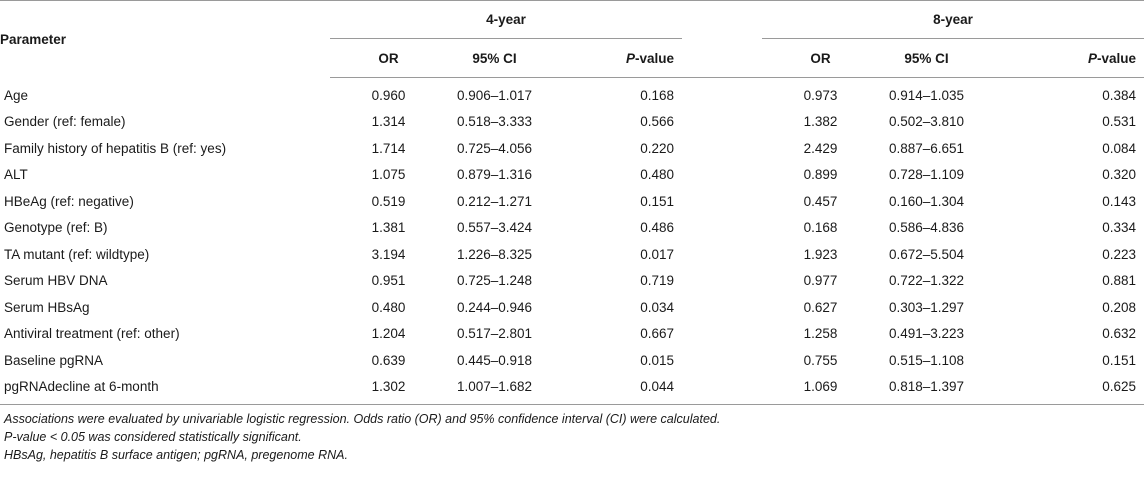 The width and height of the screenshot is (1144, 483). I want to click on row-or-4: 1.714, so click(388, 148).